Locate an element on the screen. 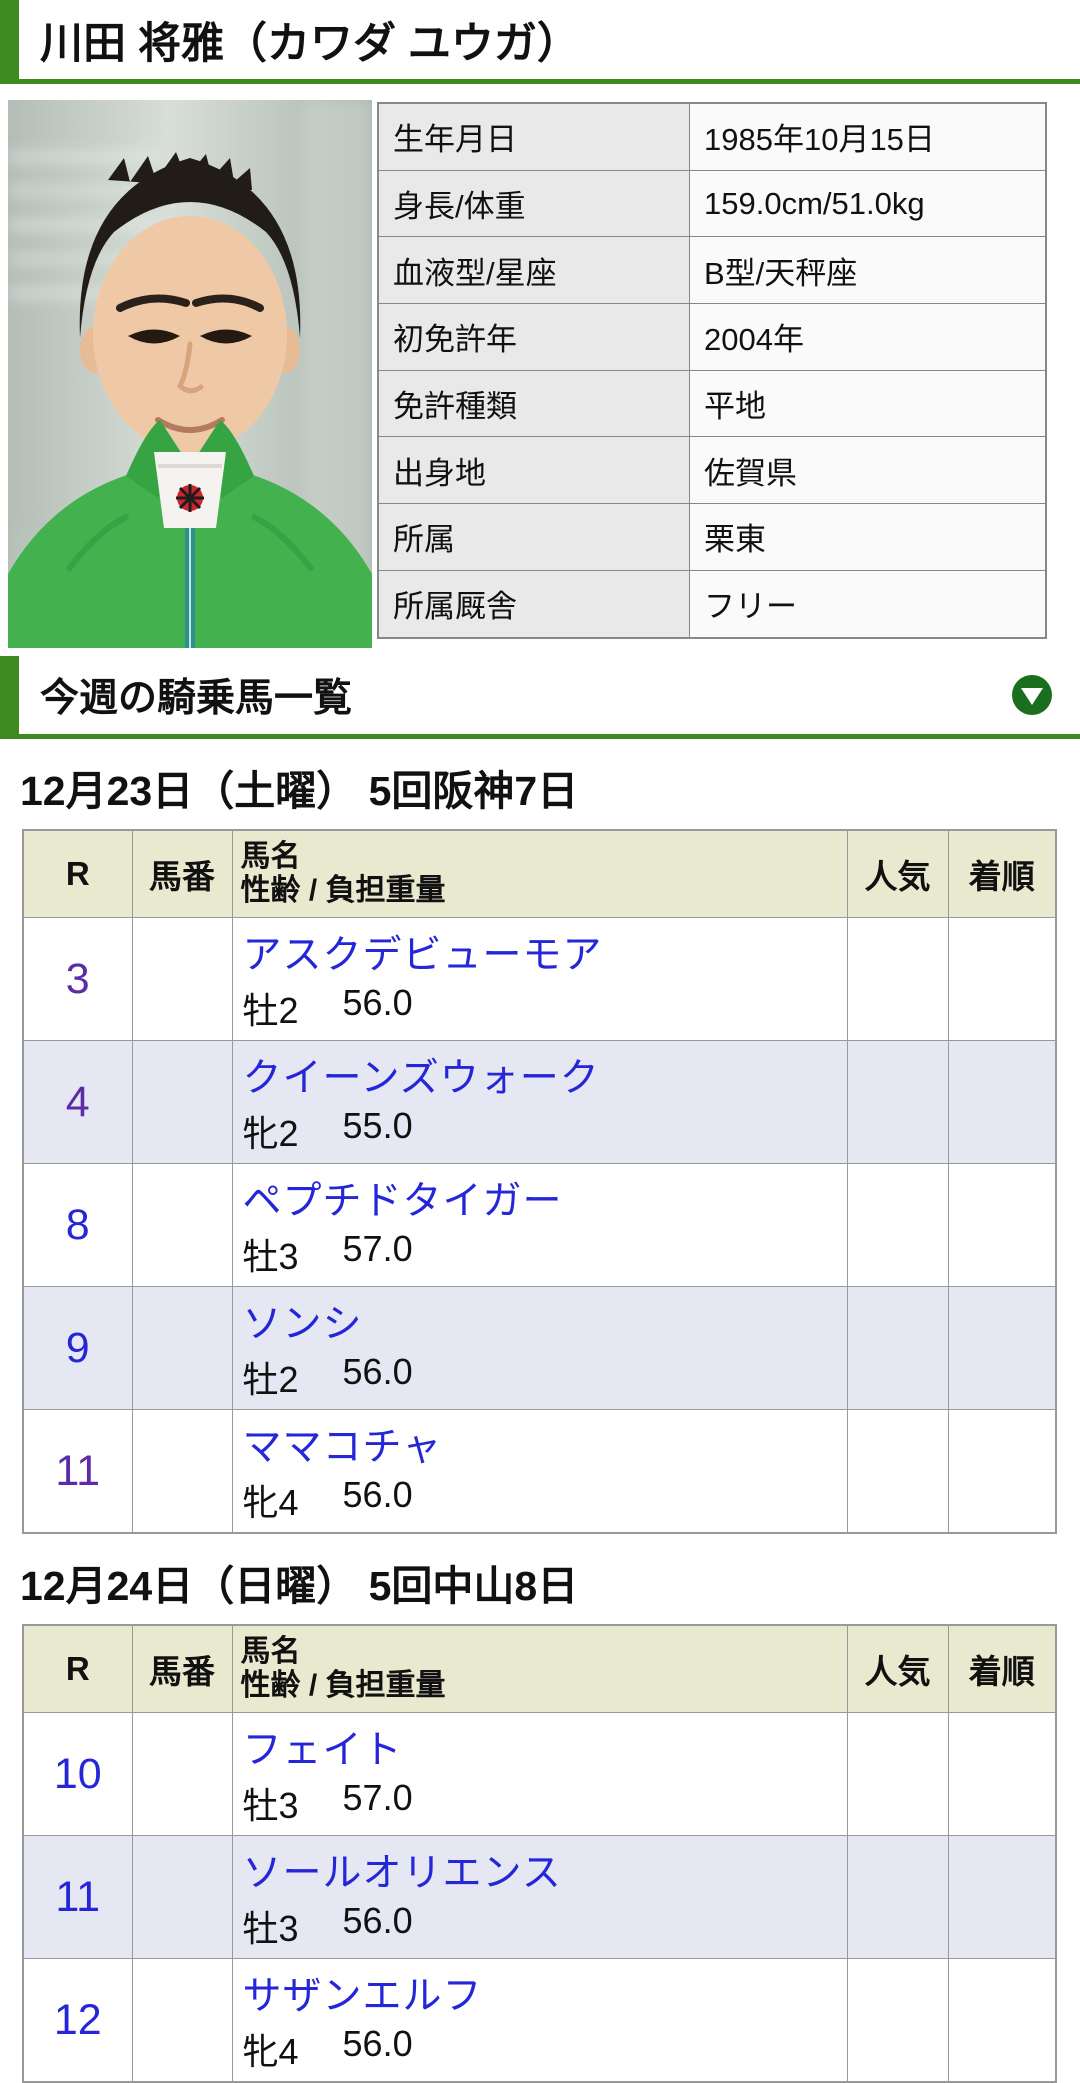  profile-row: 所属厩舎 フリー is located at coordinates (712, 604).